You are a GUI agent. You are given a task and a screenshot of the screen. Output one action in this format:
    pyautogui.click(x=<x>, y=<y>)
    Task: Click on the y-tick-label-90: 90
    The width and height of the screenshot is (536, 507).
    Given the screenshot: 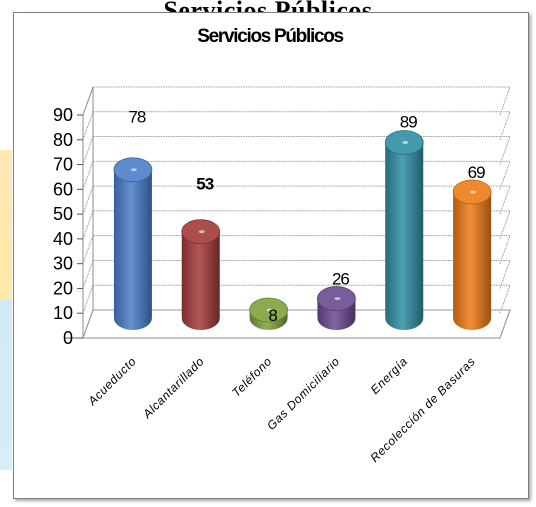 What is the action you would take?
    pyautogui.click(x=63, y=115)
    